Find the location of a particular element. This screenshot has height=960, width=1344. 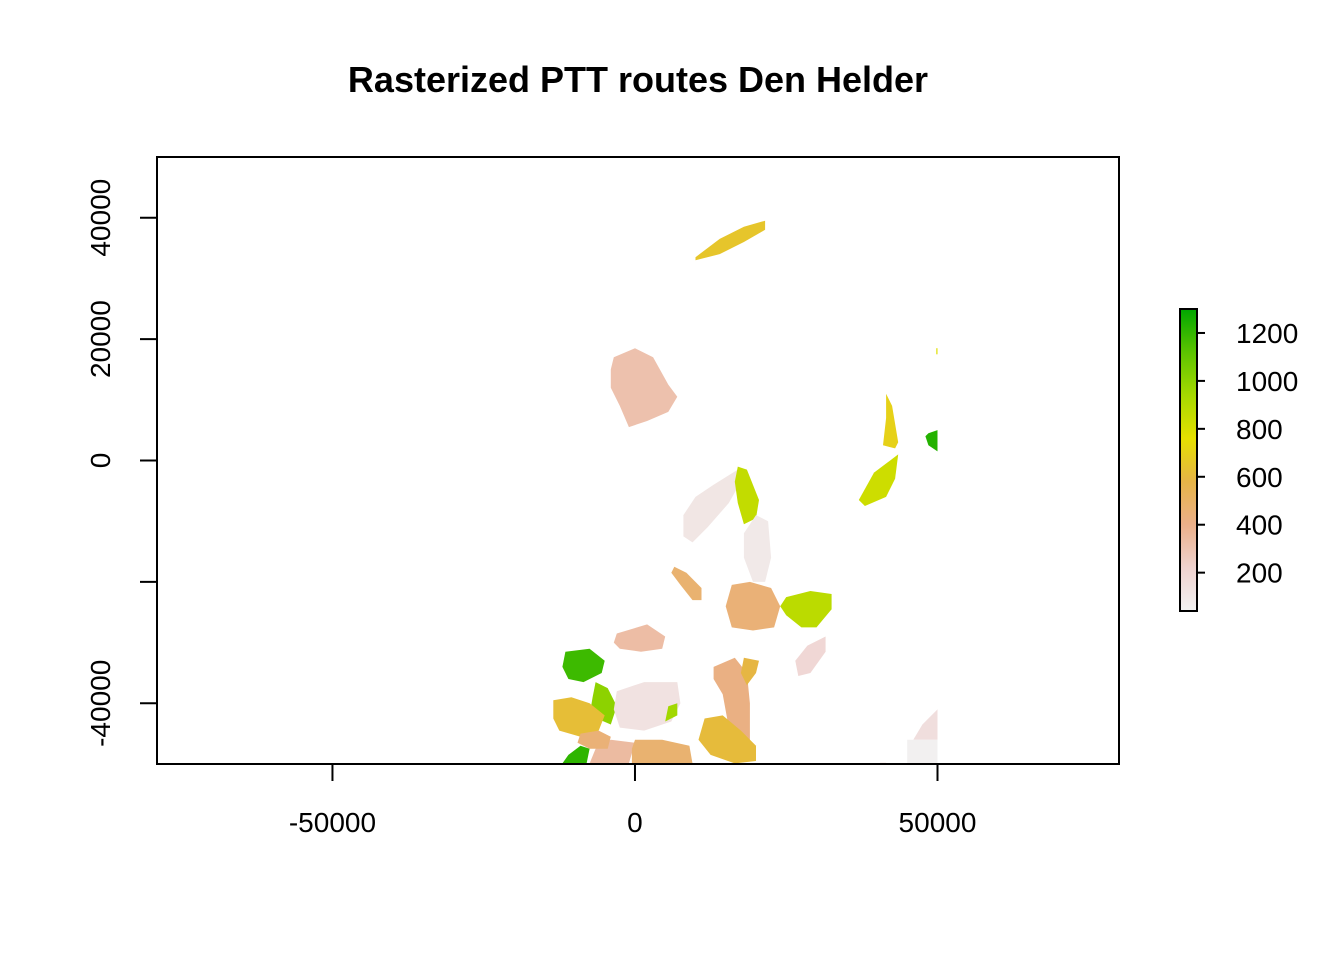

legend-color-bar is located at coordinates (1188, 460).